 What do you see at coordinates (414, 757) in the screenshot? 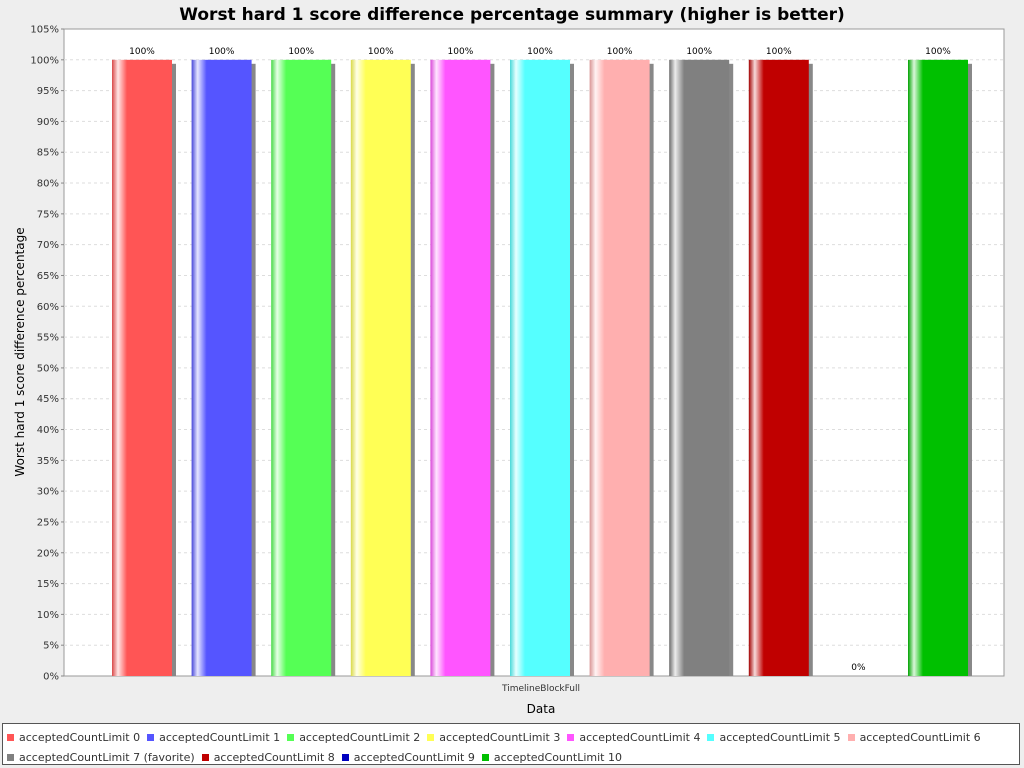
I see `legend-label: acceptedCountLimit 9` at bounding box center [414, 757].